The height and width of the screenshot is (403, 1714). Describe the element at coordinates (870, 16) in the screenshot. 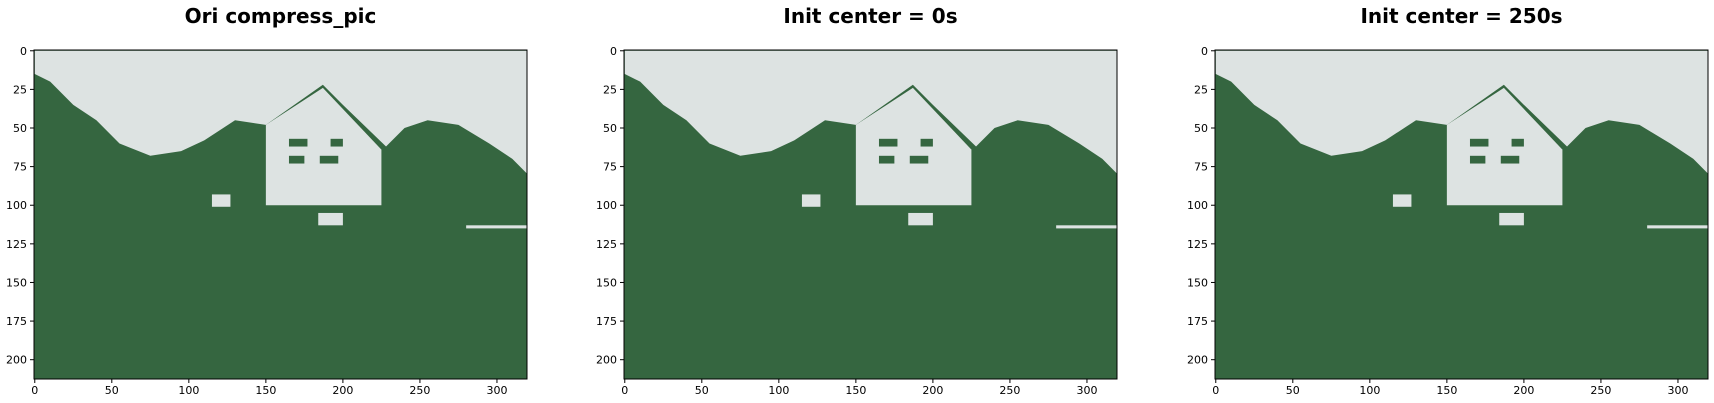

I see `chart-title: Init center = 0s` at that location.